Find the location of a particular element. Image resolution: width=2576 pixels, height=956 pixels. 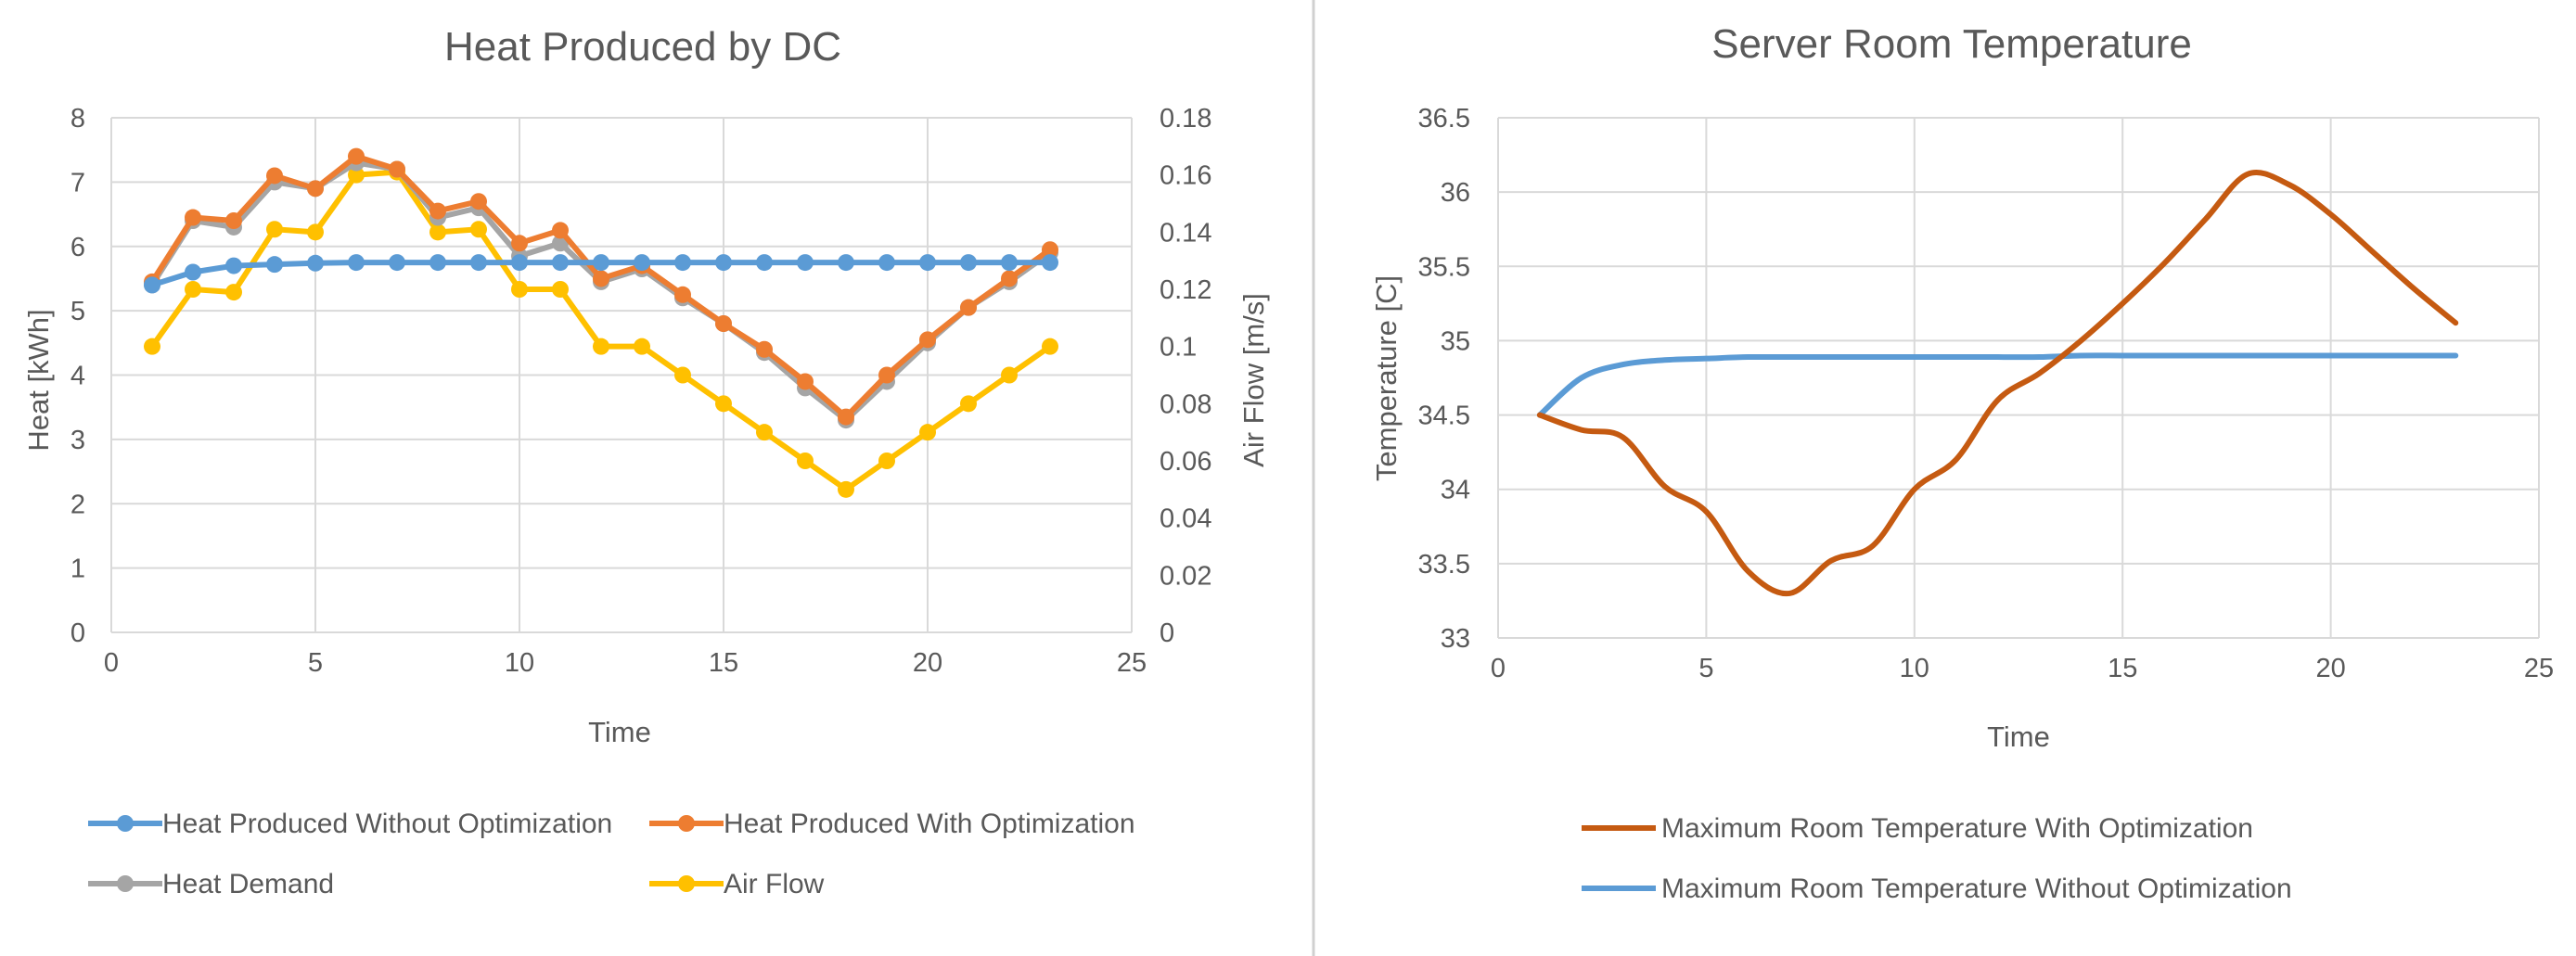

heat-chart-y-ticks: 0 1 2 3 4 5 6 7 8 is located at coordinates (77, 376).